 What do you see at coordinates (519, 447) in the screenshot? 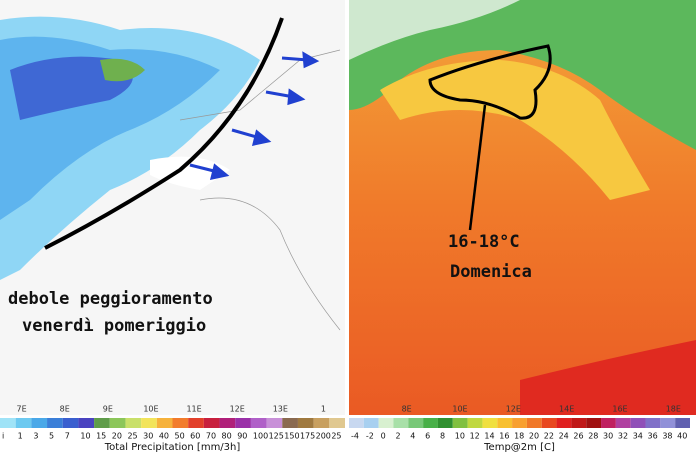
I see `legend-title: Temp@2m [C]` at bounding box center [519, 447].